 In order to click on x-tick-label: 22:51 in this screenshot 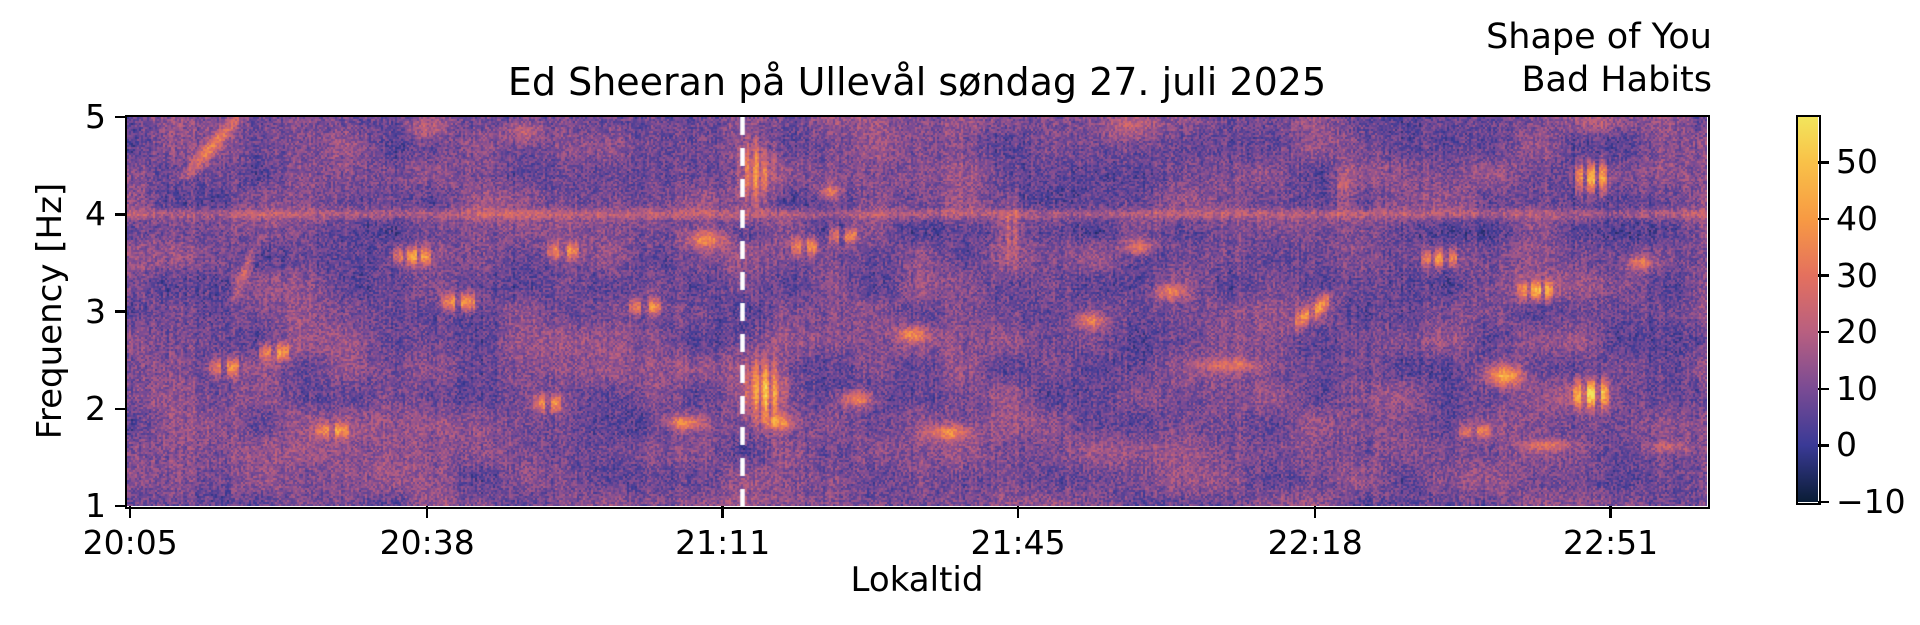, I will do `click(1611, 542)`.